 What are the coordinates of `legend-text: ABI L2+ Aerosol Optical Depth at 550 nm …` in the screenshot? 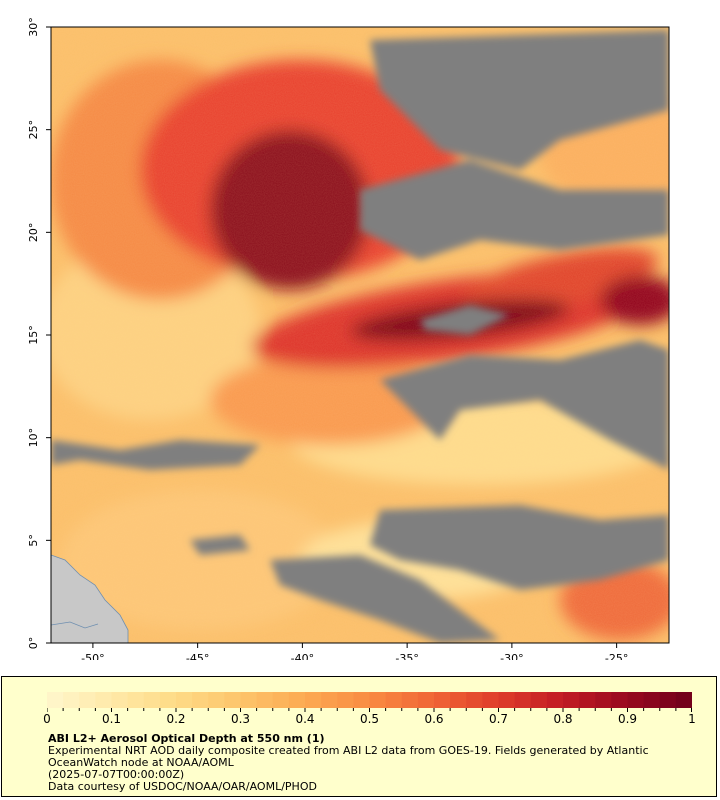 It's located at (378, 763).